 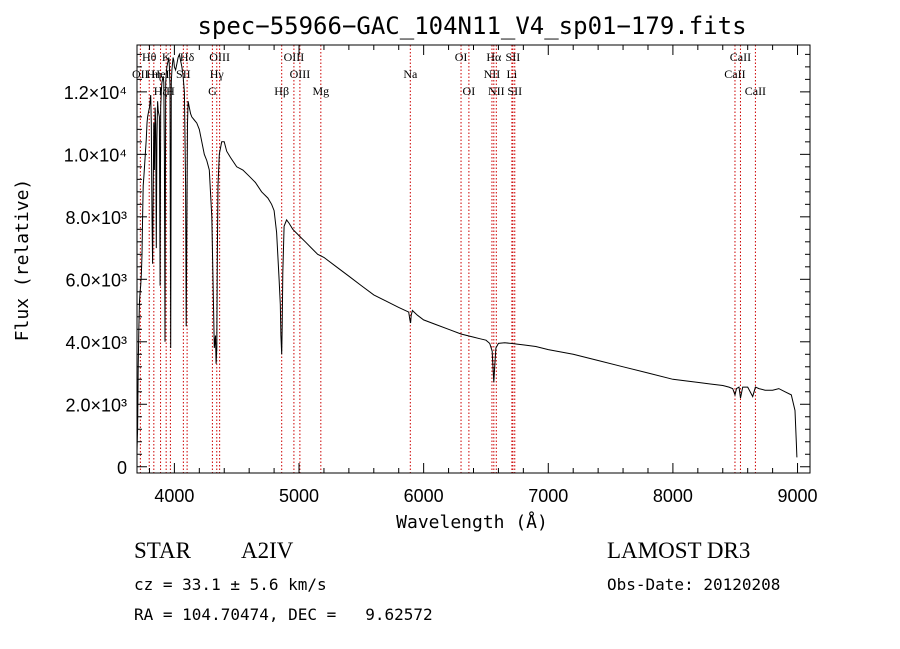 I want to click on x-tick-label: 5000, so click(x=299, y=496).